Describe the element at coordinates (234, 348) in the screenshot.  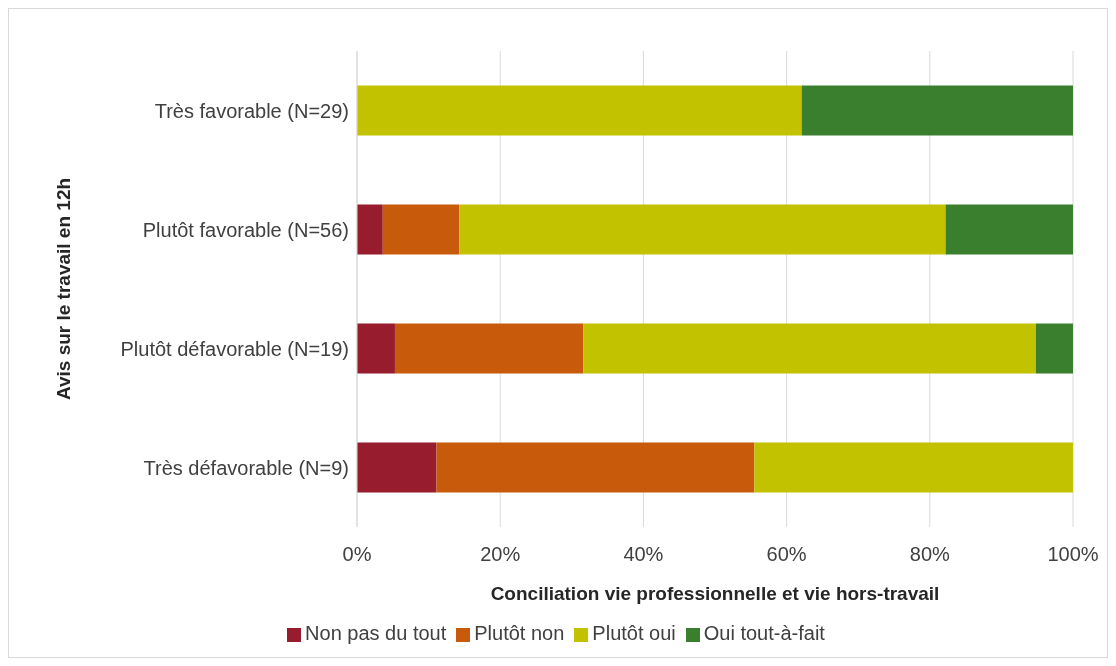
I see `y-tick-label: Plutôt défavorable (N=19)` at that location.